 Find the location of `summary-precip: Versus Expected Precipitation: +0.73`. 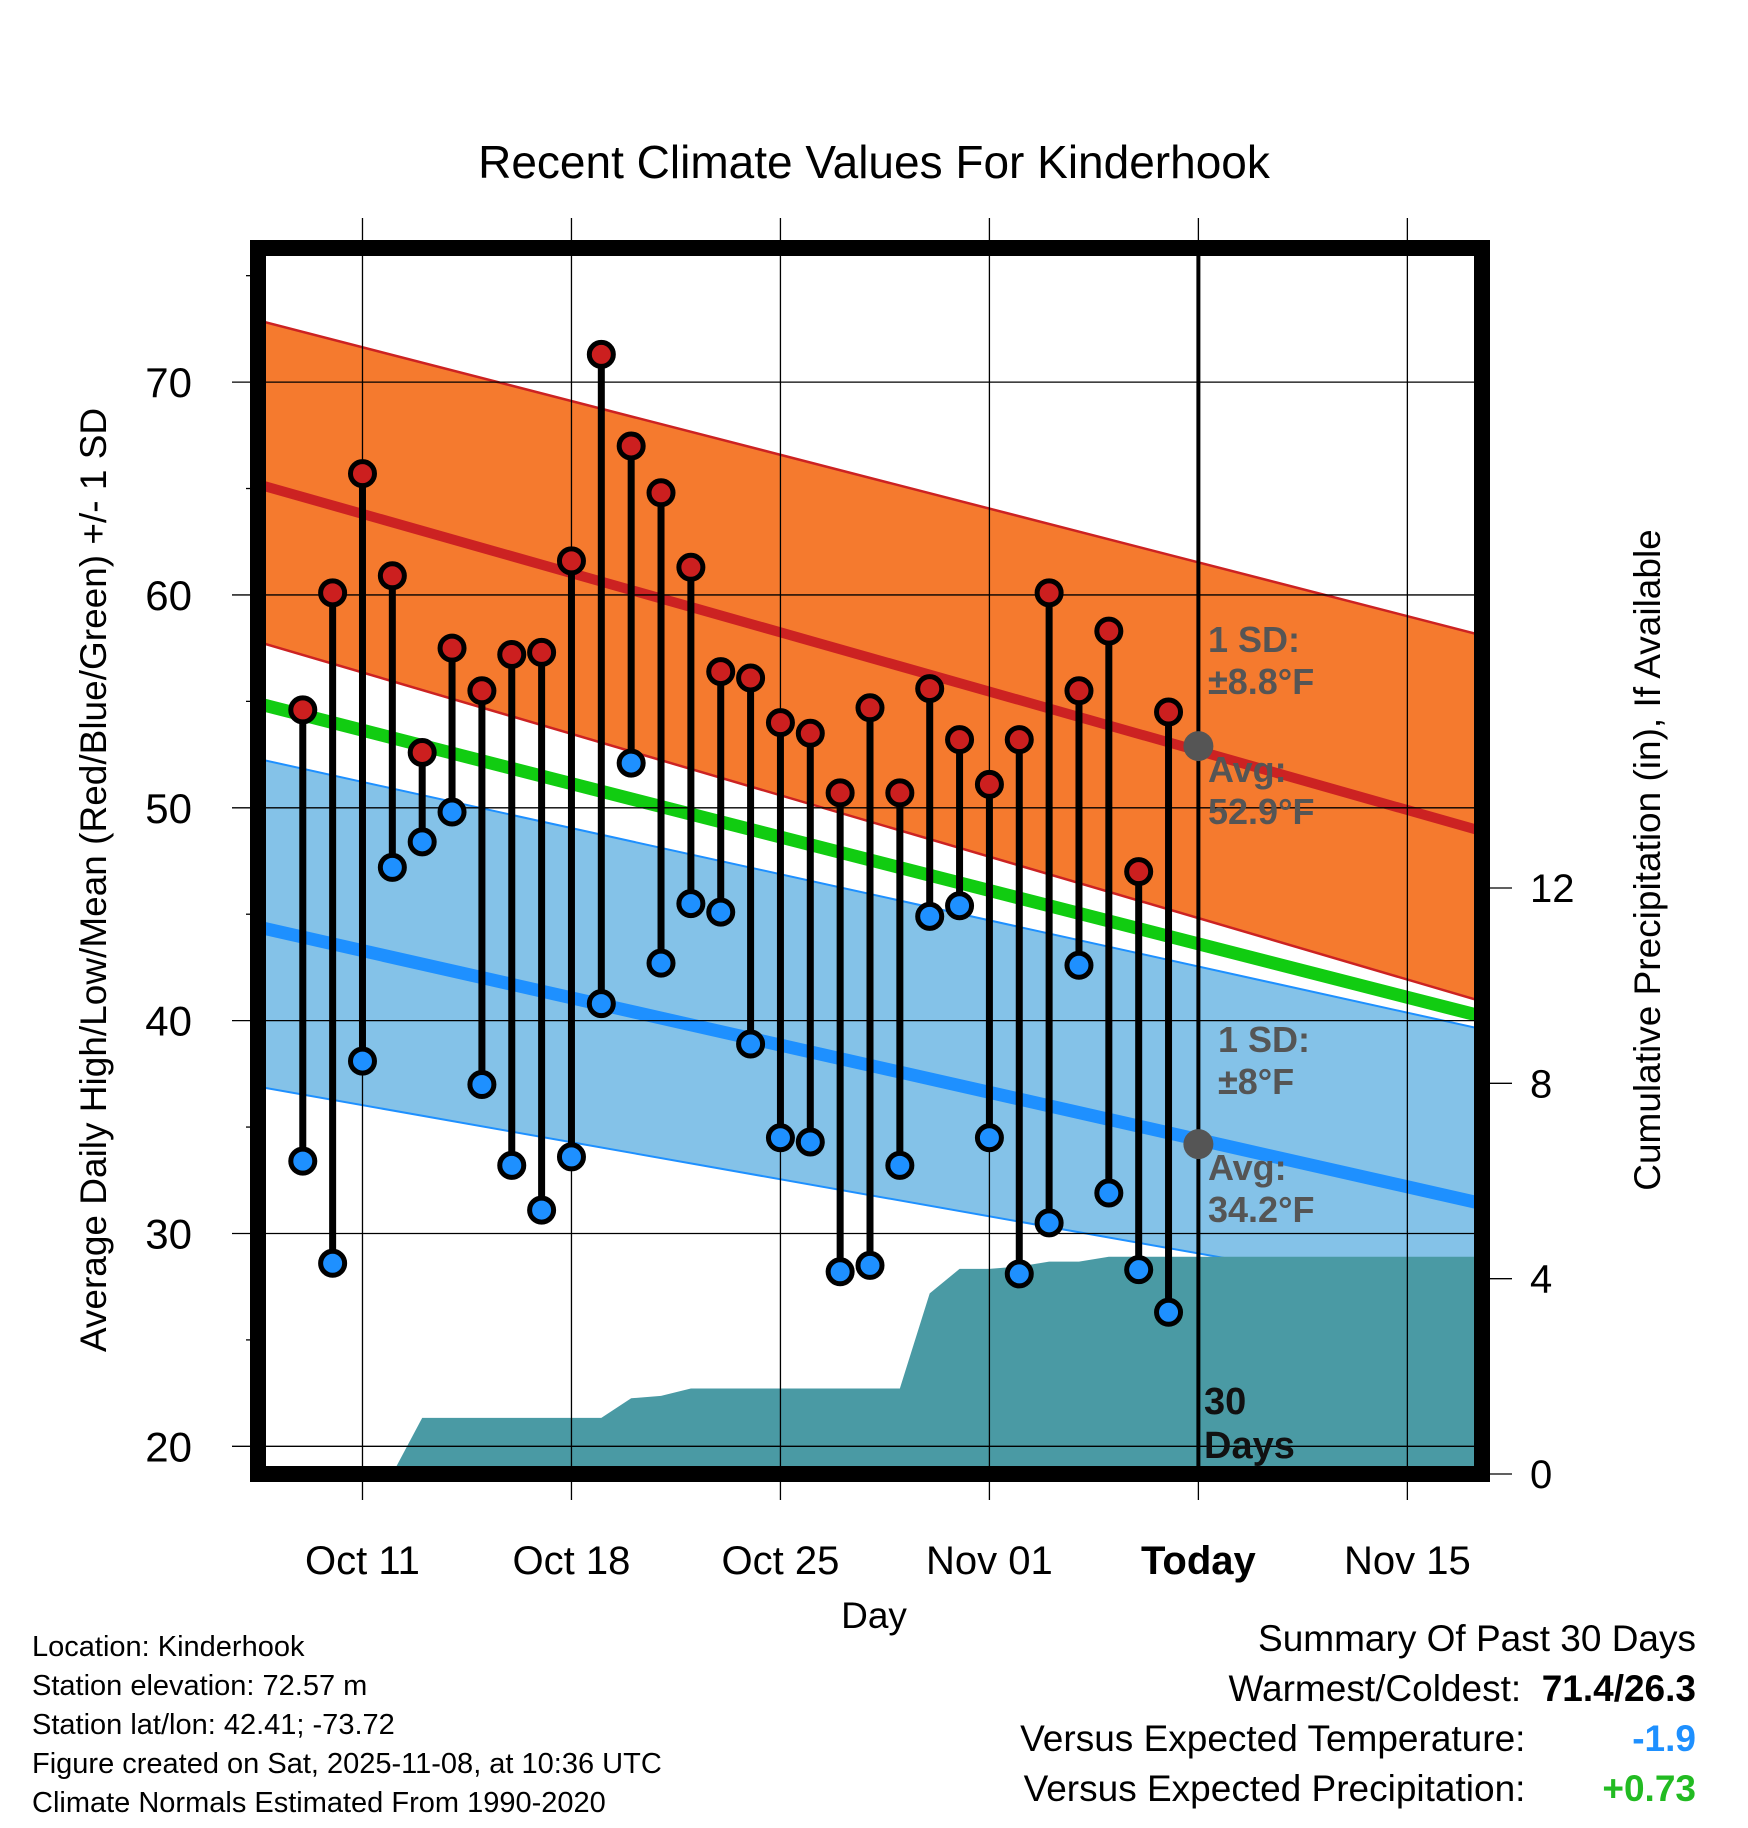

summary-precip: Versus Expected Precipitation: +0.73 is located at coordinates (1360, 1789).